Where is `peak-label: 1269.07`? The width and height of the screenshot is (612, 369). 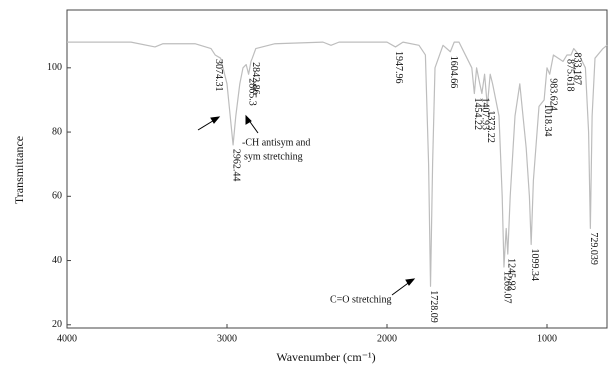 peak-label: 1269.07 is located at coordinates (507, 287).